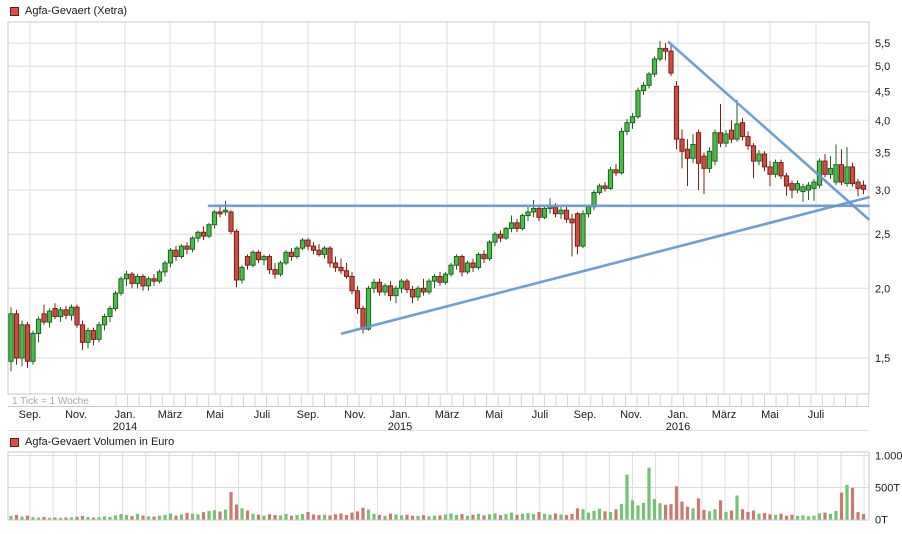 The image size is (902, 534). What do you see at coordinates (170, 415) in the screenshot?
I see `month-tick-label: März` at bounding box center [170, 415].